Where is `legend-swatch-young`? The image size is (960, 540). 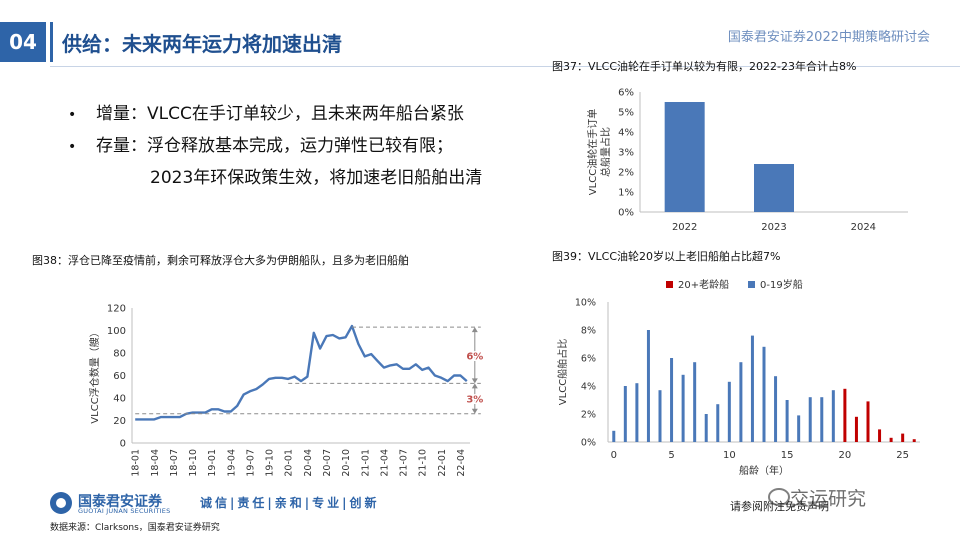 legend-swatch-young is located at coordinates (751, 284).